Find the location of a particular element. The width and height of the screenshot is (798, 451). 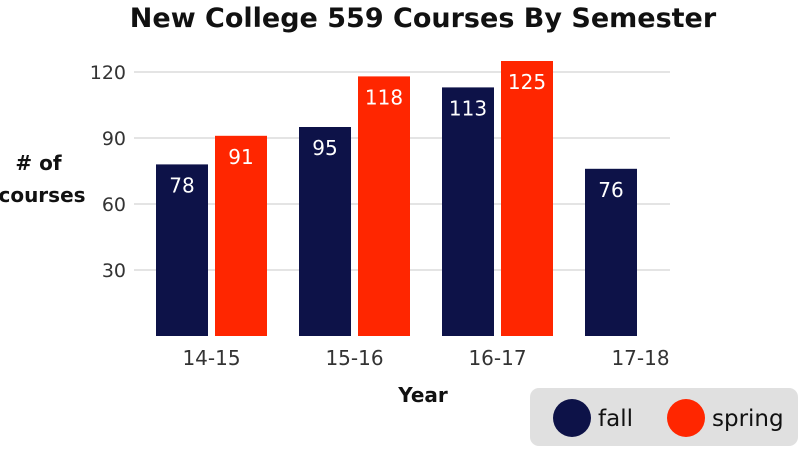

legend-swatch-fall is located at coordinates (572, 418).